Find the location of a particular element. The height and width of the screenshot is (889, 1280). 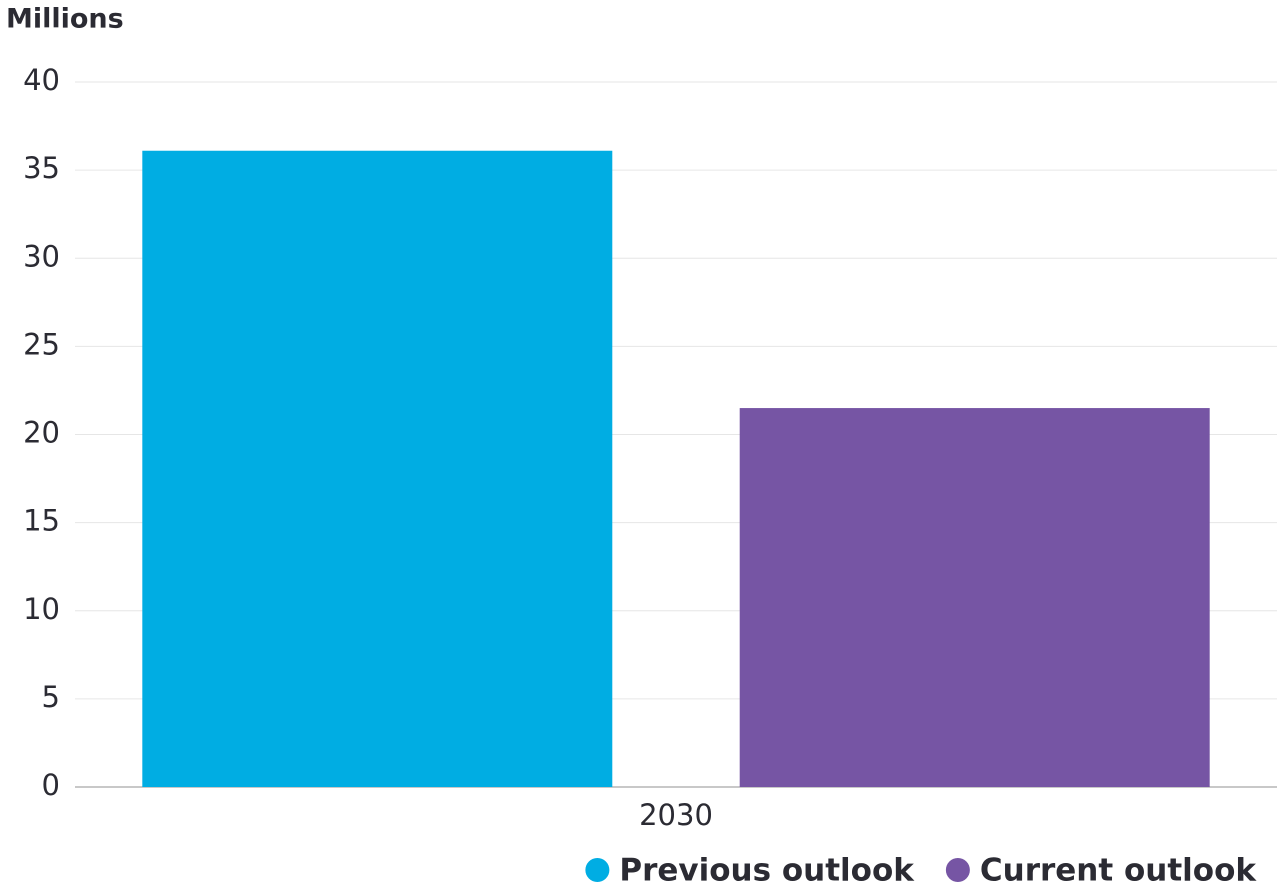

legend-label: Previous outlook is located at coordinates (767, 871).